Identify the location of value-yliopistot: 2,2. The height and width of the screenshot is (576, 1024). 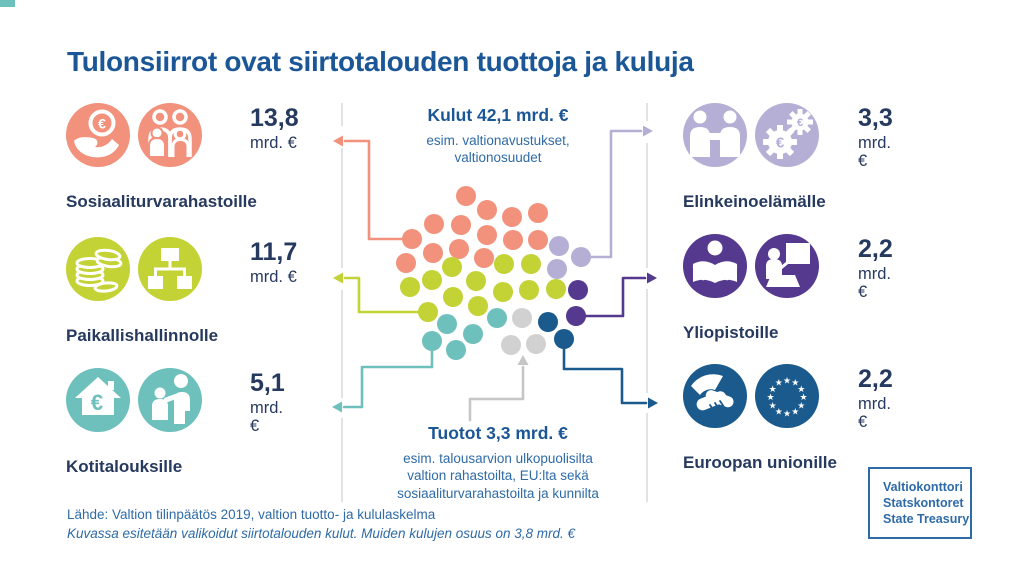
(875, 249).